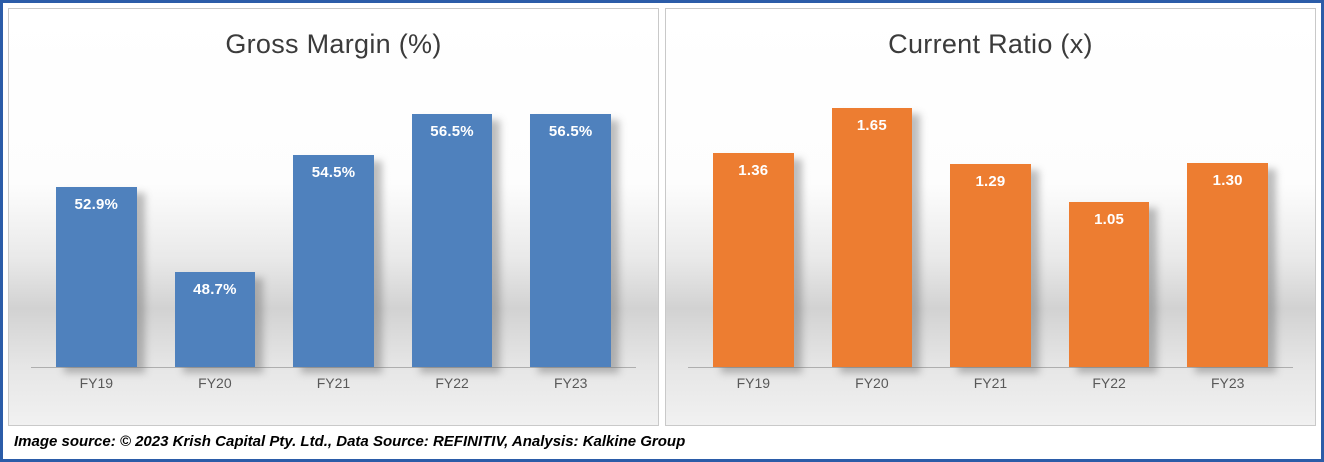 The width and height of the screenshot is (1324, 462). I want to click on bar-value-label: 54.5%, so click(333, 172).